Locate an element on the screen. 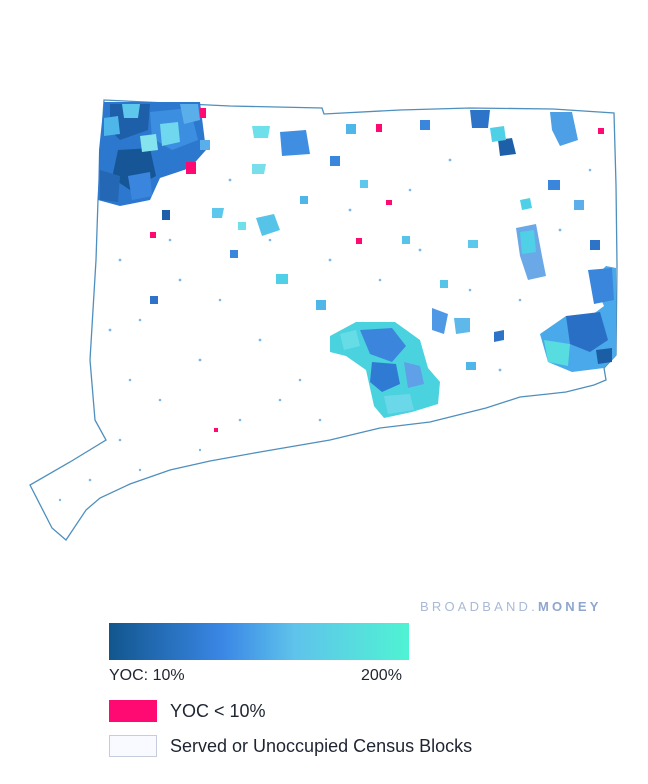 The height and width of the screenshot is (784, 648). gradient-max-label: 200% is located at coordinates (381, 675).